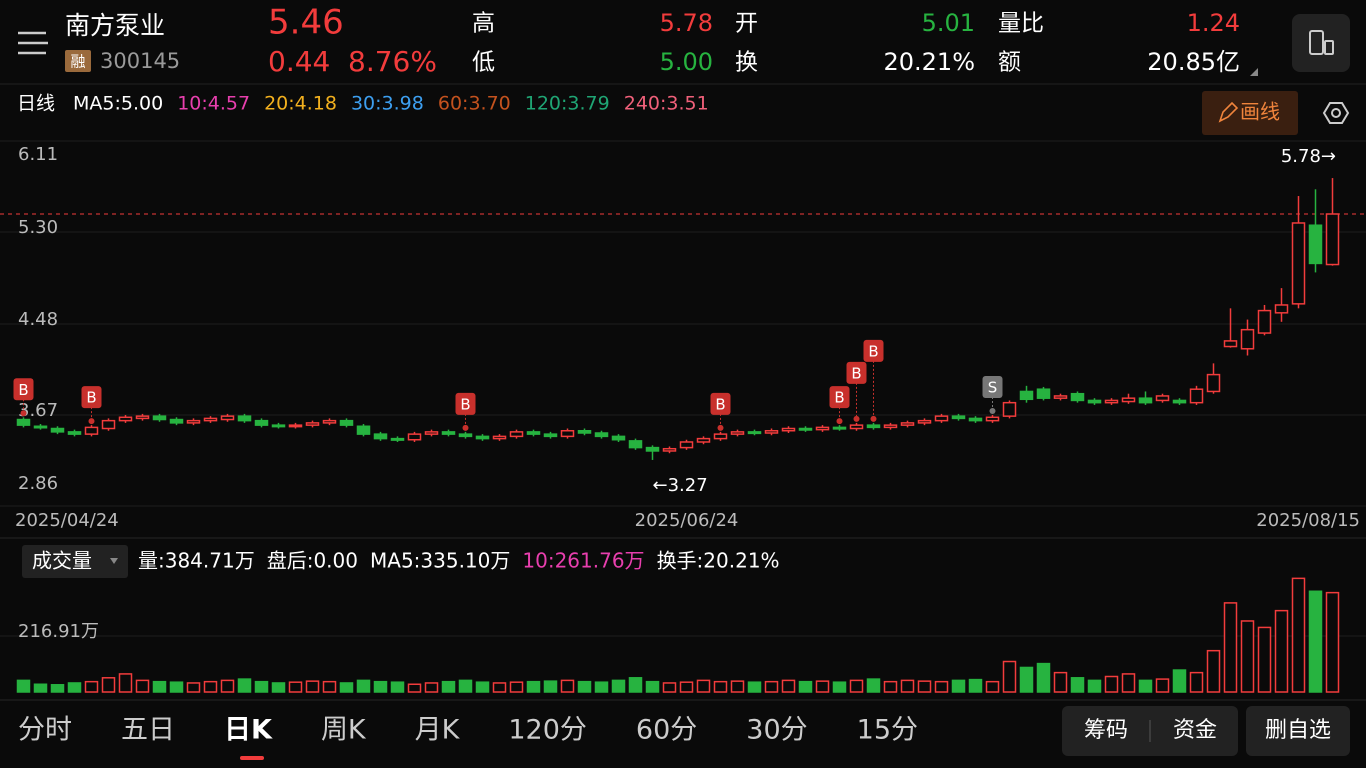  I want to click on legend-item: 换手:20.21%, so click(718, 561).